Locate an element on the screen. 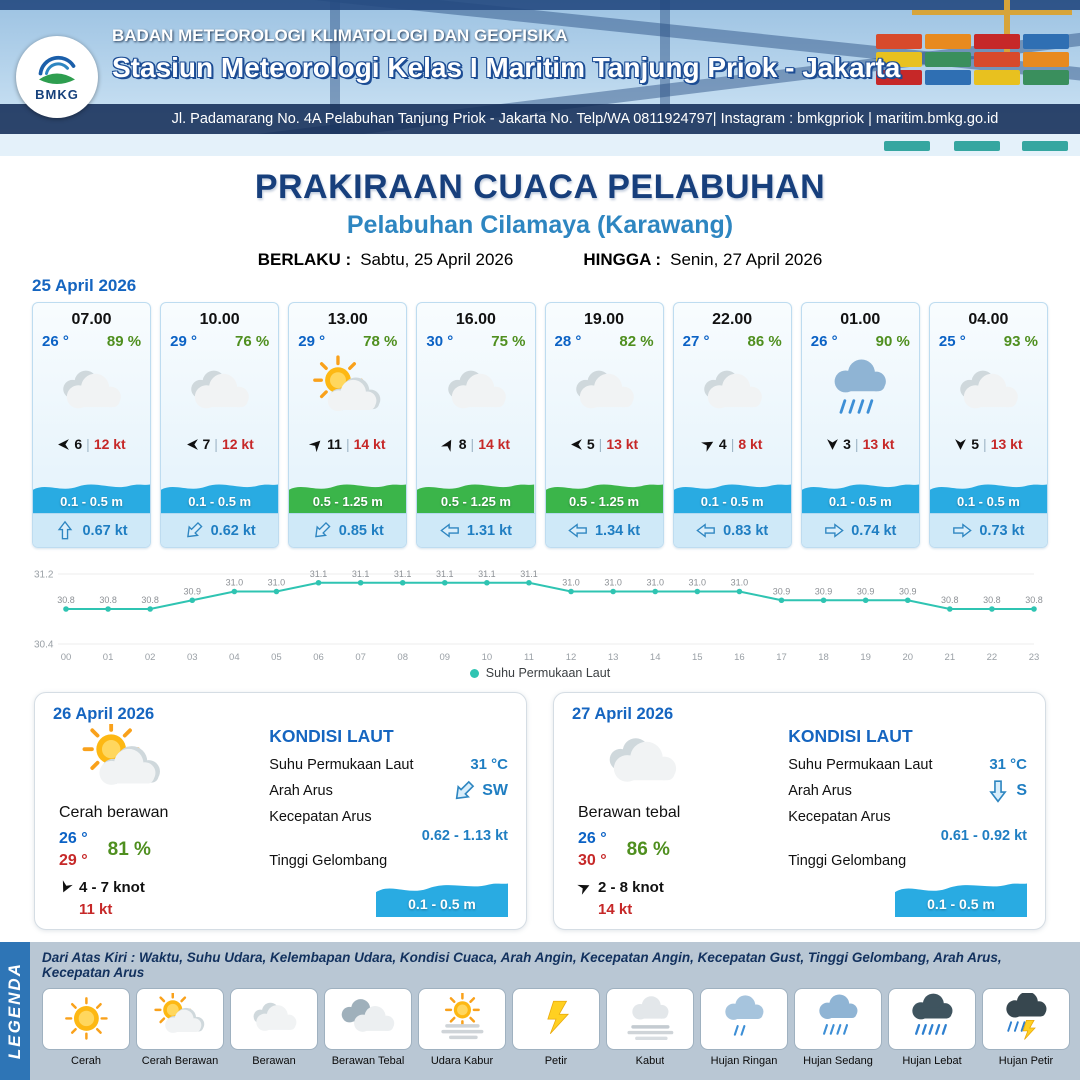 The height and width of the screenshot is (1080, 1080). wave-height-band: 0.5 - 1.25 m is located at coordinates (604, 494).